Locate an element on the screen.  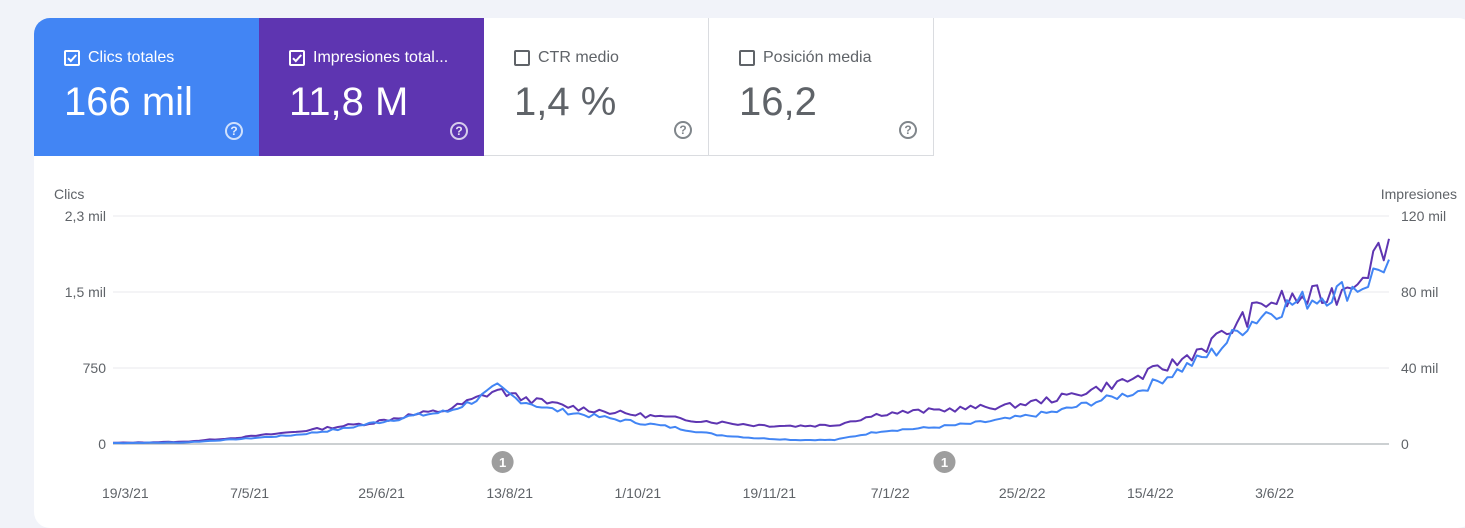
clicks-checkbox is located at coordinates (72, 58).